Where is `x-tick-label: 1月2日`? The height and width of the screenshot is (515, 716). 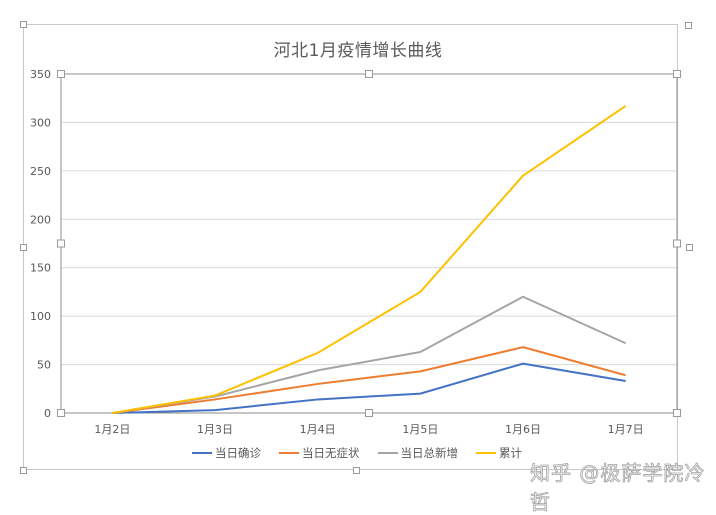
x-tick-label: 1月2日 is located at coordinates (112, 429).